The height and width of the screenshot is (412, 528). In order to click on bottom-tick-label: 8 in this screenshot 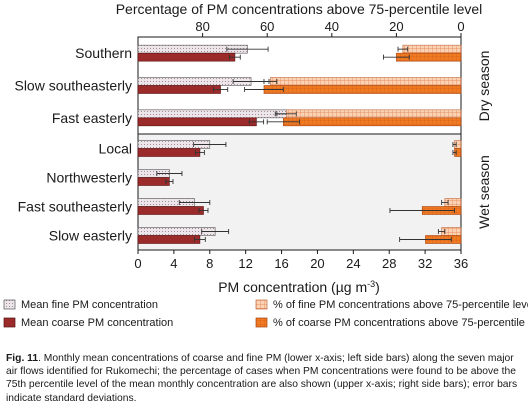, I will do `click(209, 263)`.